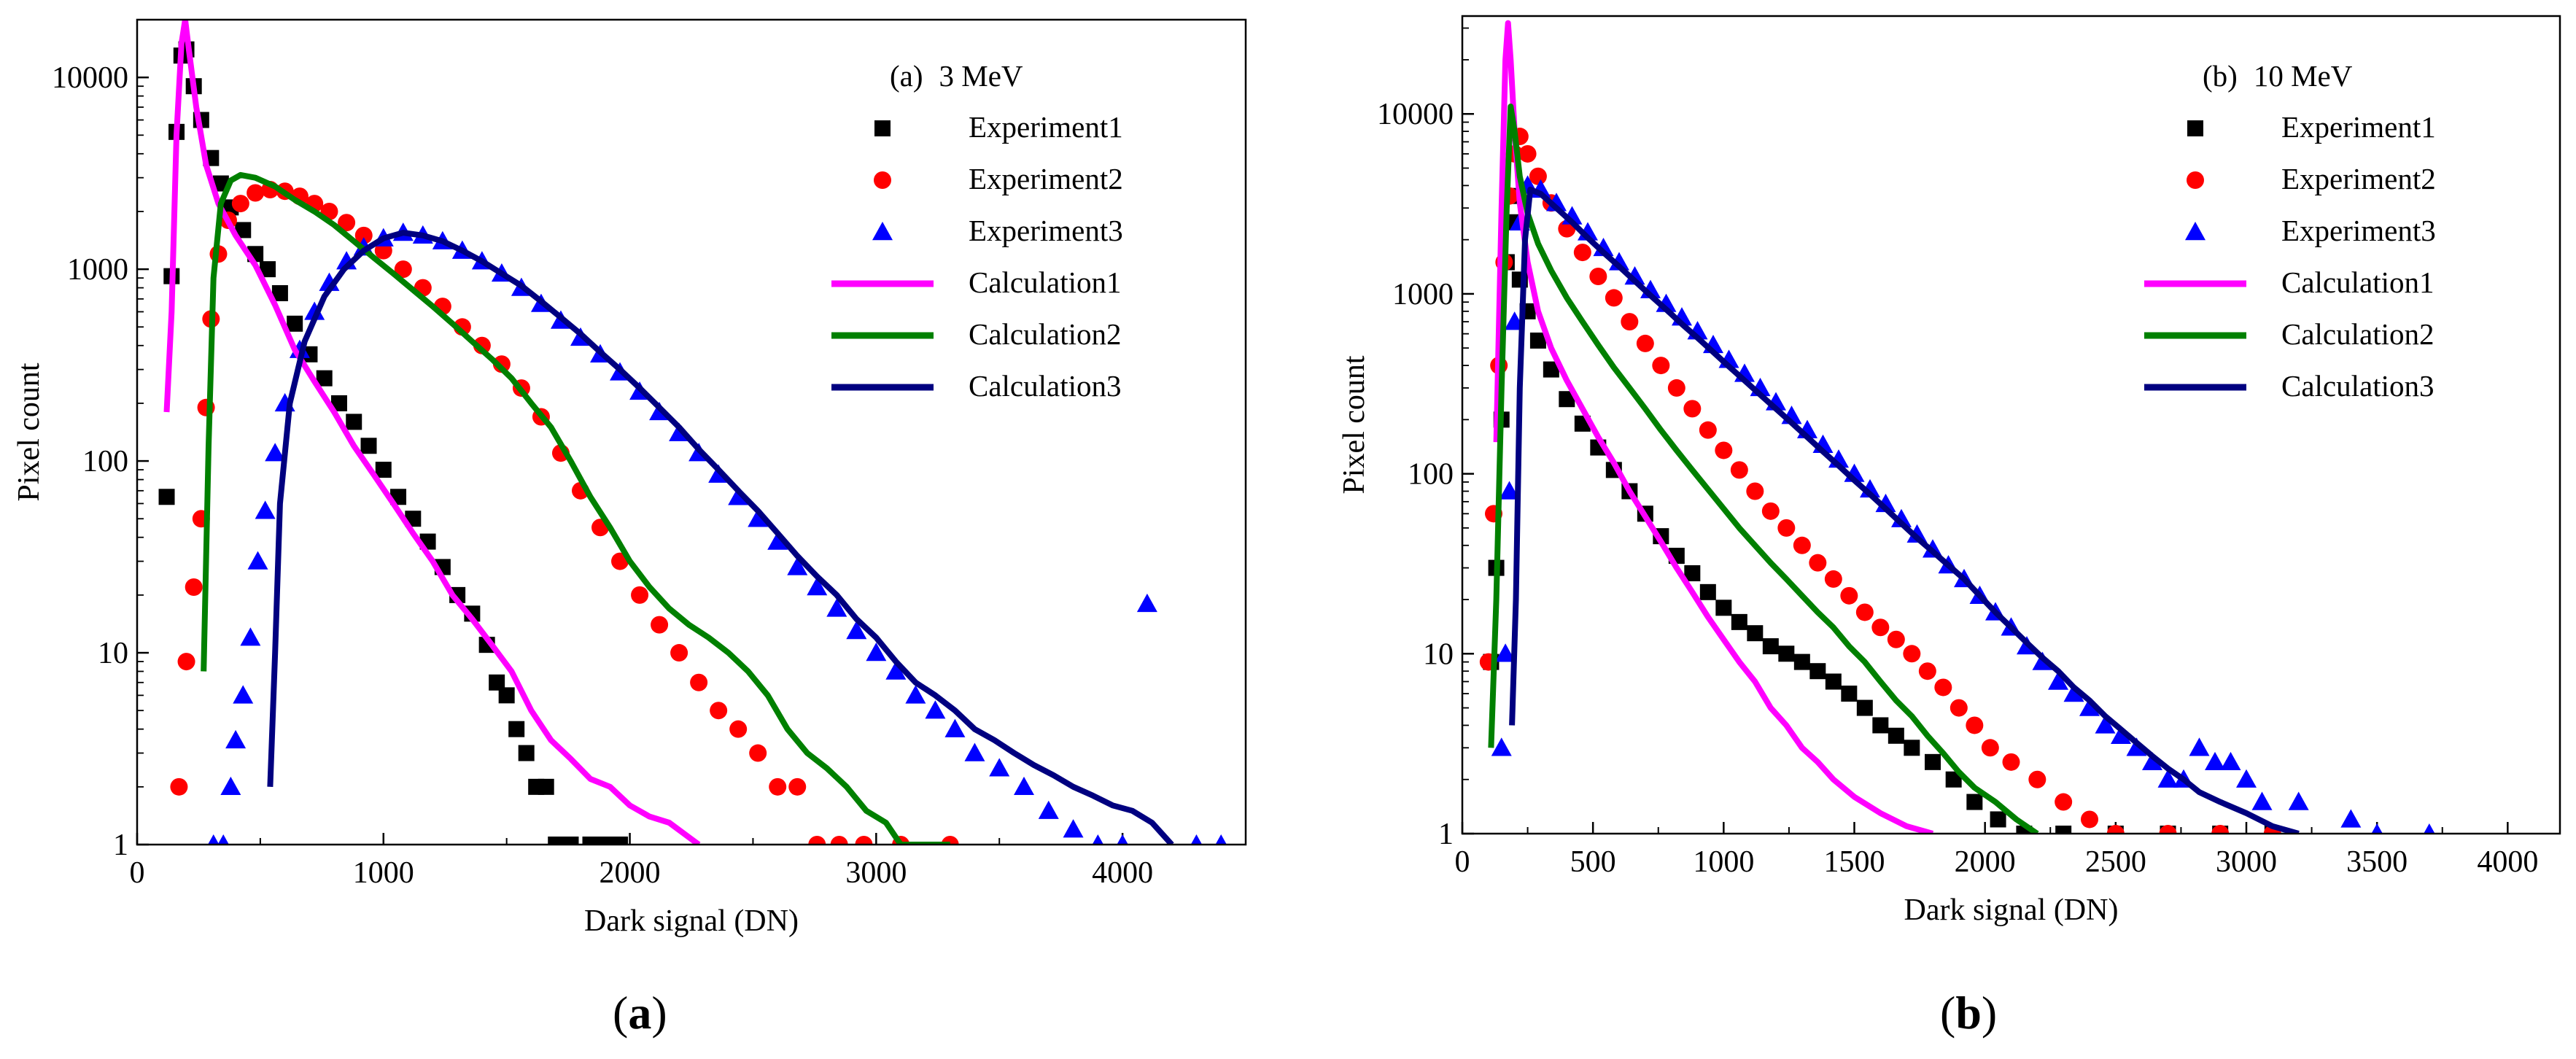 The height and width of the screenshot is (1059, 2576). Describe the element at coordinates (2358, 230) in the screenshot. I see `legend-label: Experiment3` at that location.